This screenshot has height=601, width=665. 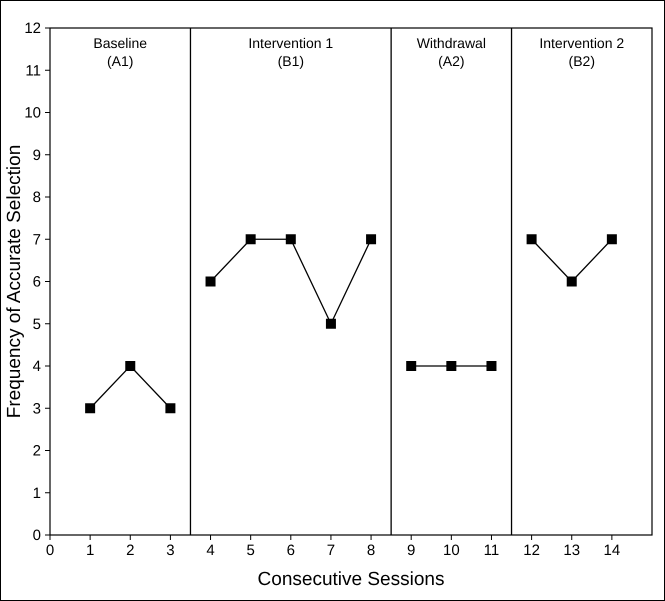 What do you see at coordinates (411, 550) in the screenshot?
I see `x-tick-label: 9` at bounding box center [411, 550].